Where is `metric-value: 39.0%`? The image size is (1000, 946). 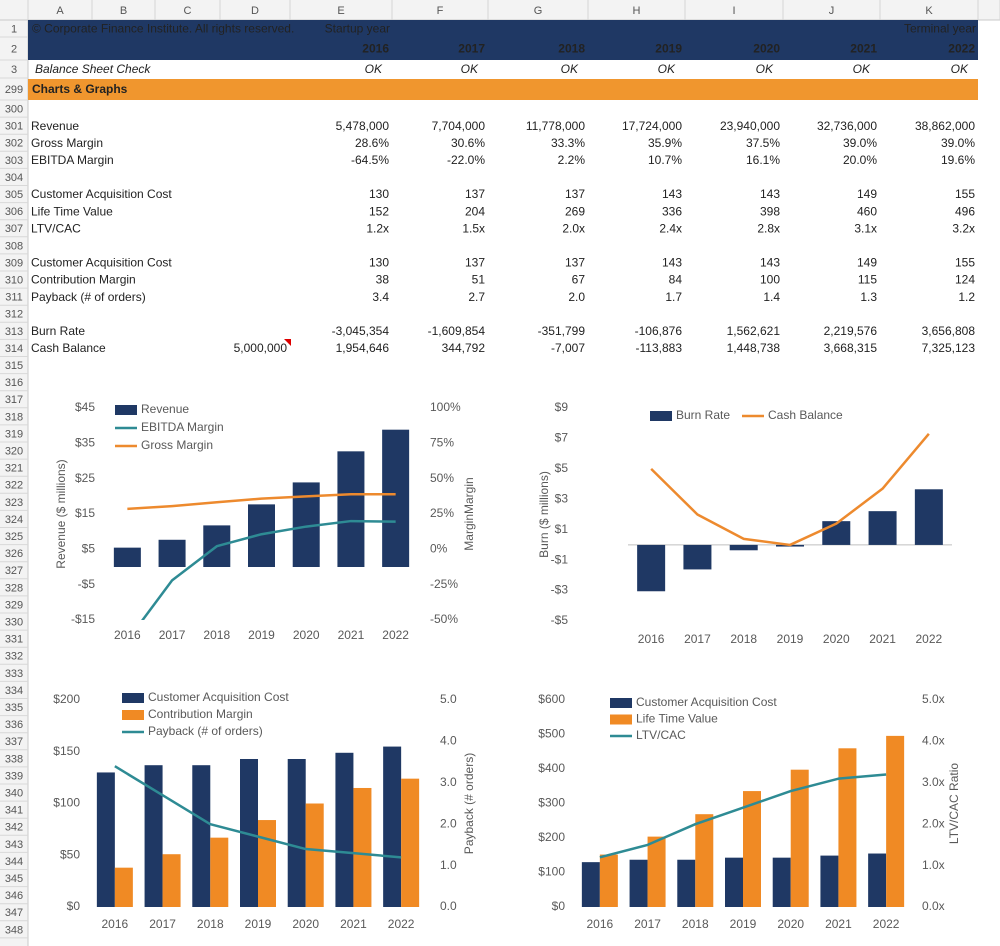 metric-value: 39.0% is located at coordinates (860, 143).